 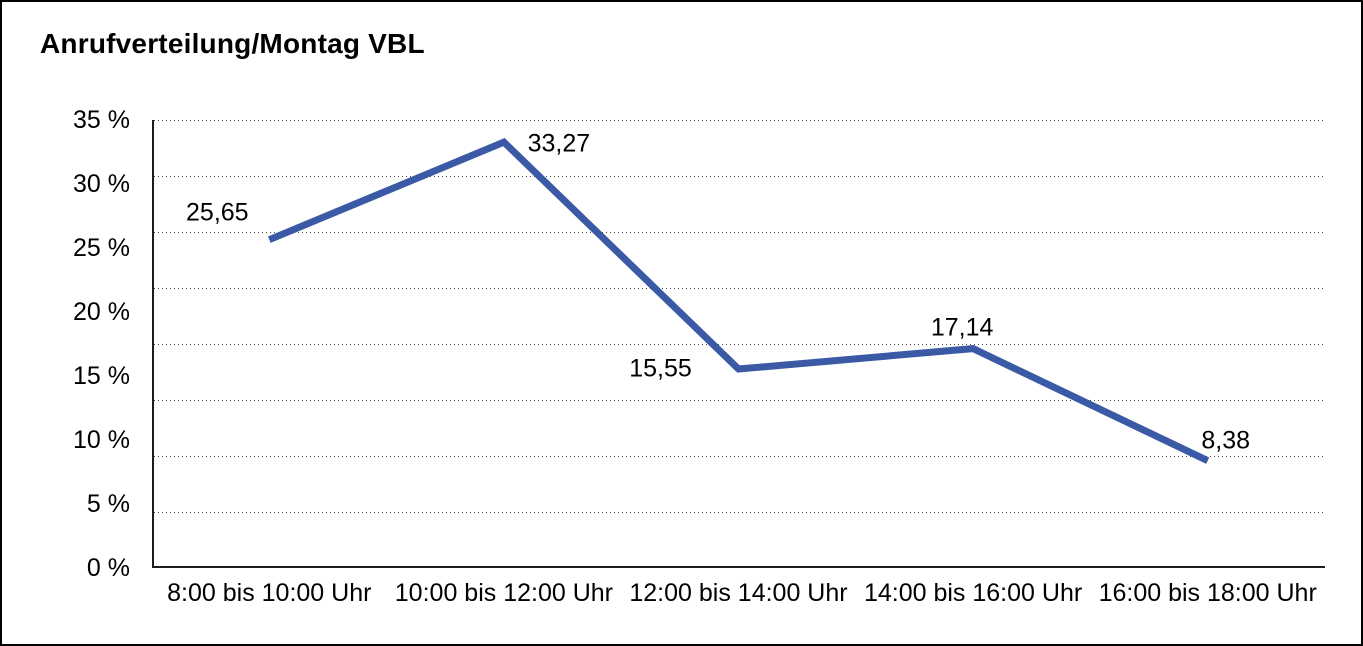 I want to click on y-tick-label: 10 %, so click(x=101, y=439).